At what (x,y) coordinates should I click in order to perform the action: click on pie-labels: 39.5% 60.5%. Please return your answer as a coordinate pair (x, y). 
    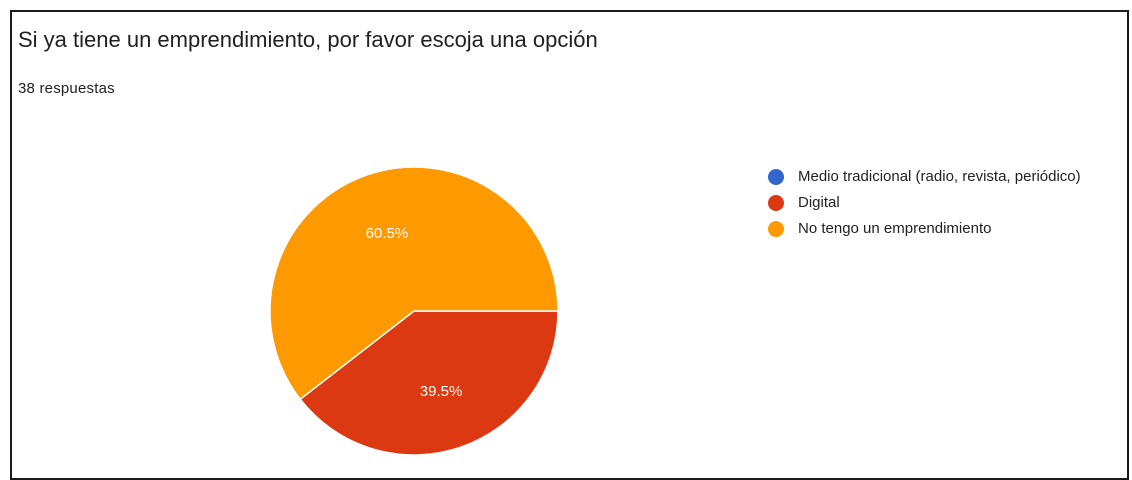
    Looking at the image, I should click on (414, 312).